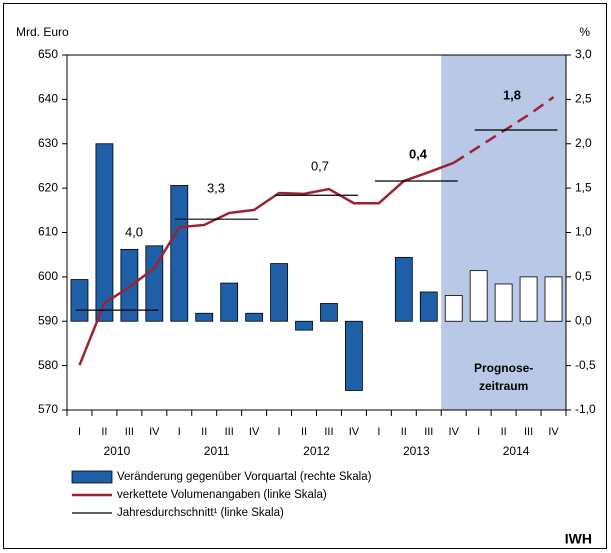 The image size is (611, 553). Describe the element at coordinates (200, 513) in the screenshot. I see `legend-label: Jahresdurchschnitt¹ (linke Skala)` at that location.